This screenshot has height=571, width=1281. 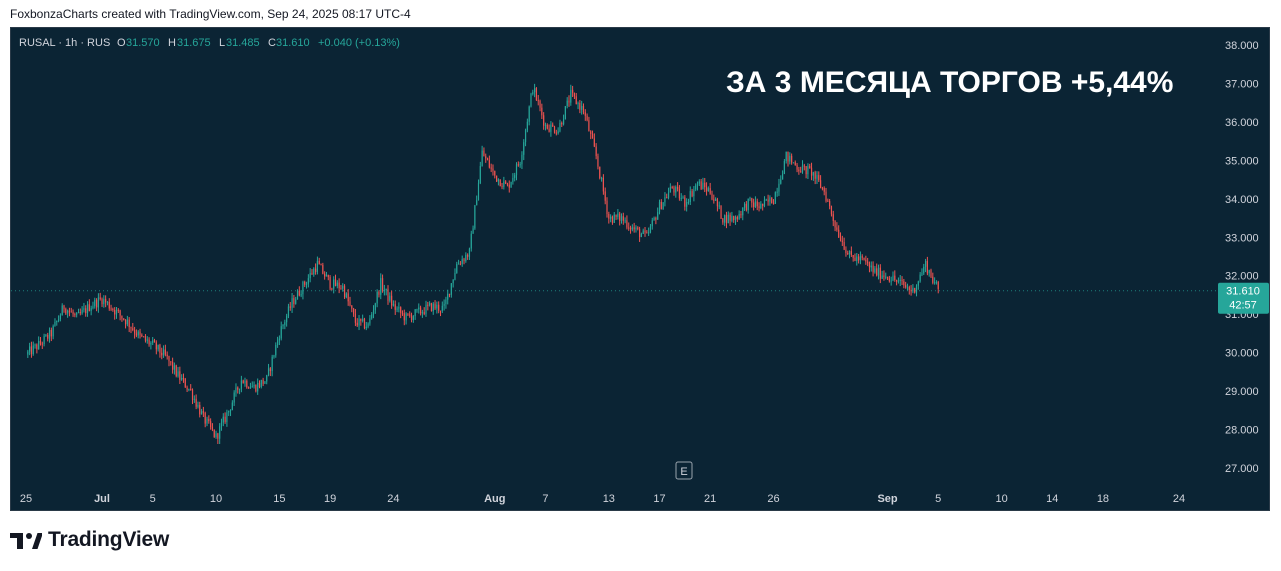 I want to click on annotation-text: ЗА 3 МЕСЯЦА ТОРГОВ +5,44%, so click(x=949, y=82).